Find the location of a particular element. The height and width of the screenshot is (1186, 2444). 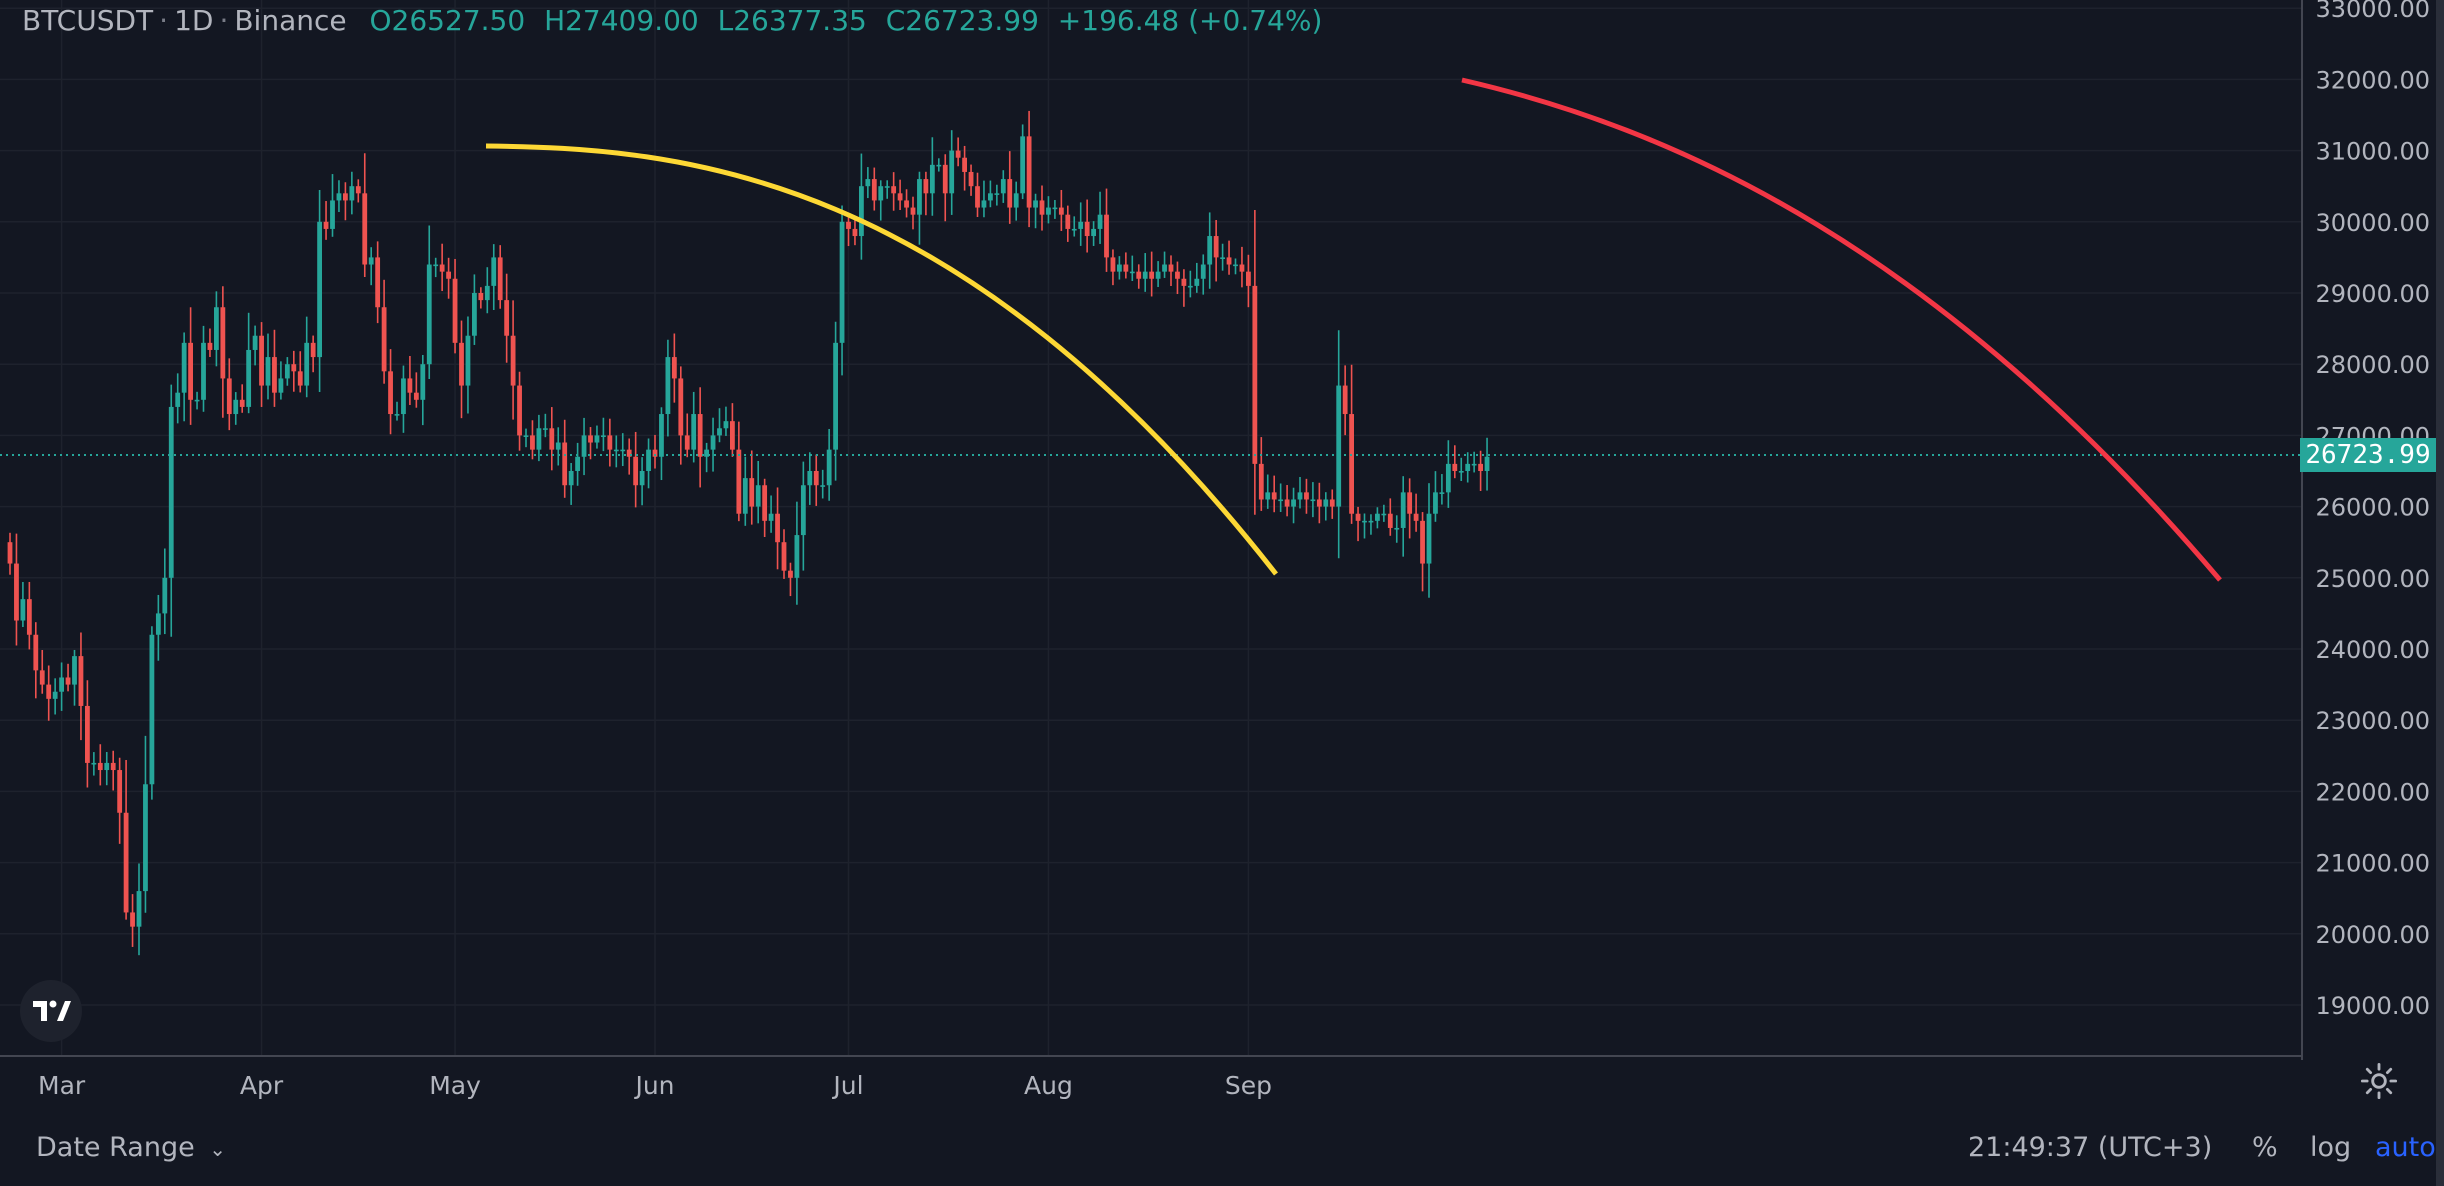

time-zone-clock: 21:49:37 (UTC+3) is located at coordinates (2090, 1147).